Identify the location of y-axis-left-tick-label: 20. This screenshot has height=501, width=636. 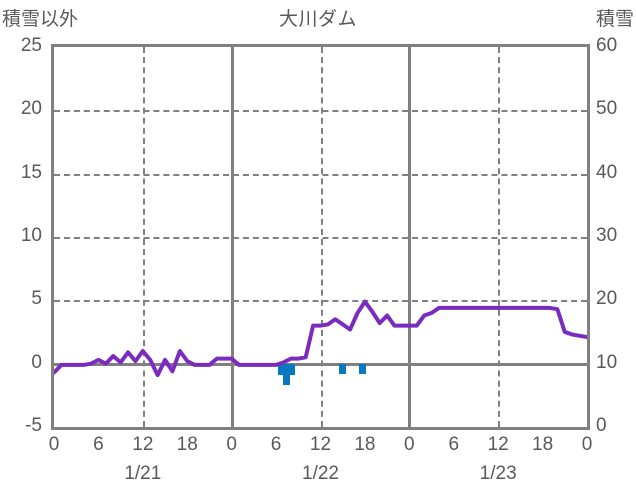
(31, 109).